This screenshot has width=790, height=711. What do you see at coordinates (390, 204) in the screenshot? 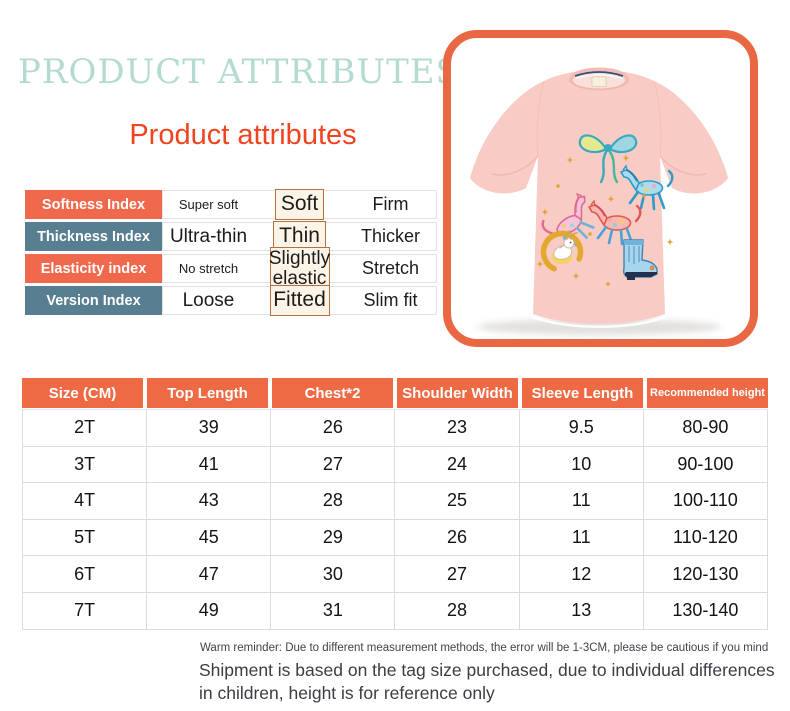
I see `attribute-option-right: Firm` at bounding box center [390, 204].